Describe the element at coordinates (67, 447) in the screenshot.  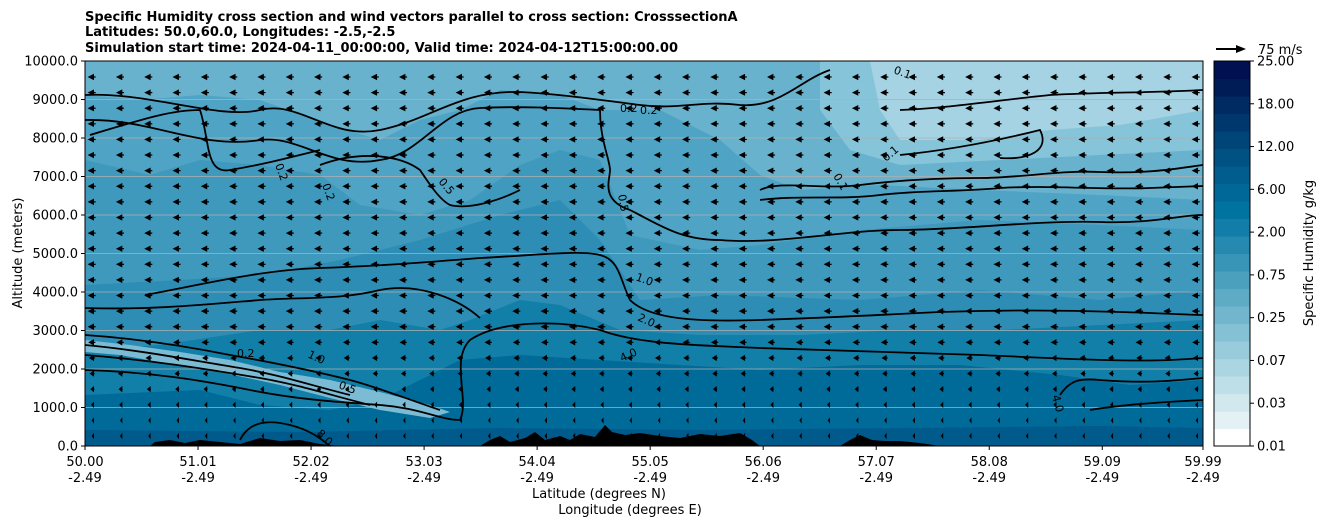
I see `y-tick-label: 0.0` at that location.